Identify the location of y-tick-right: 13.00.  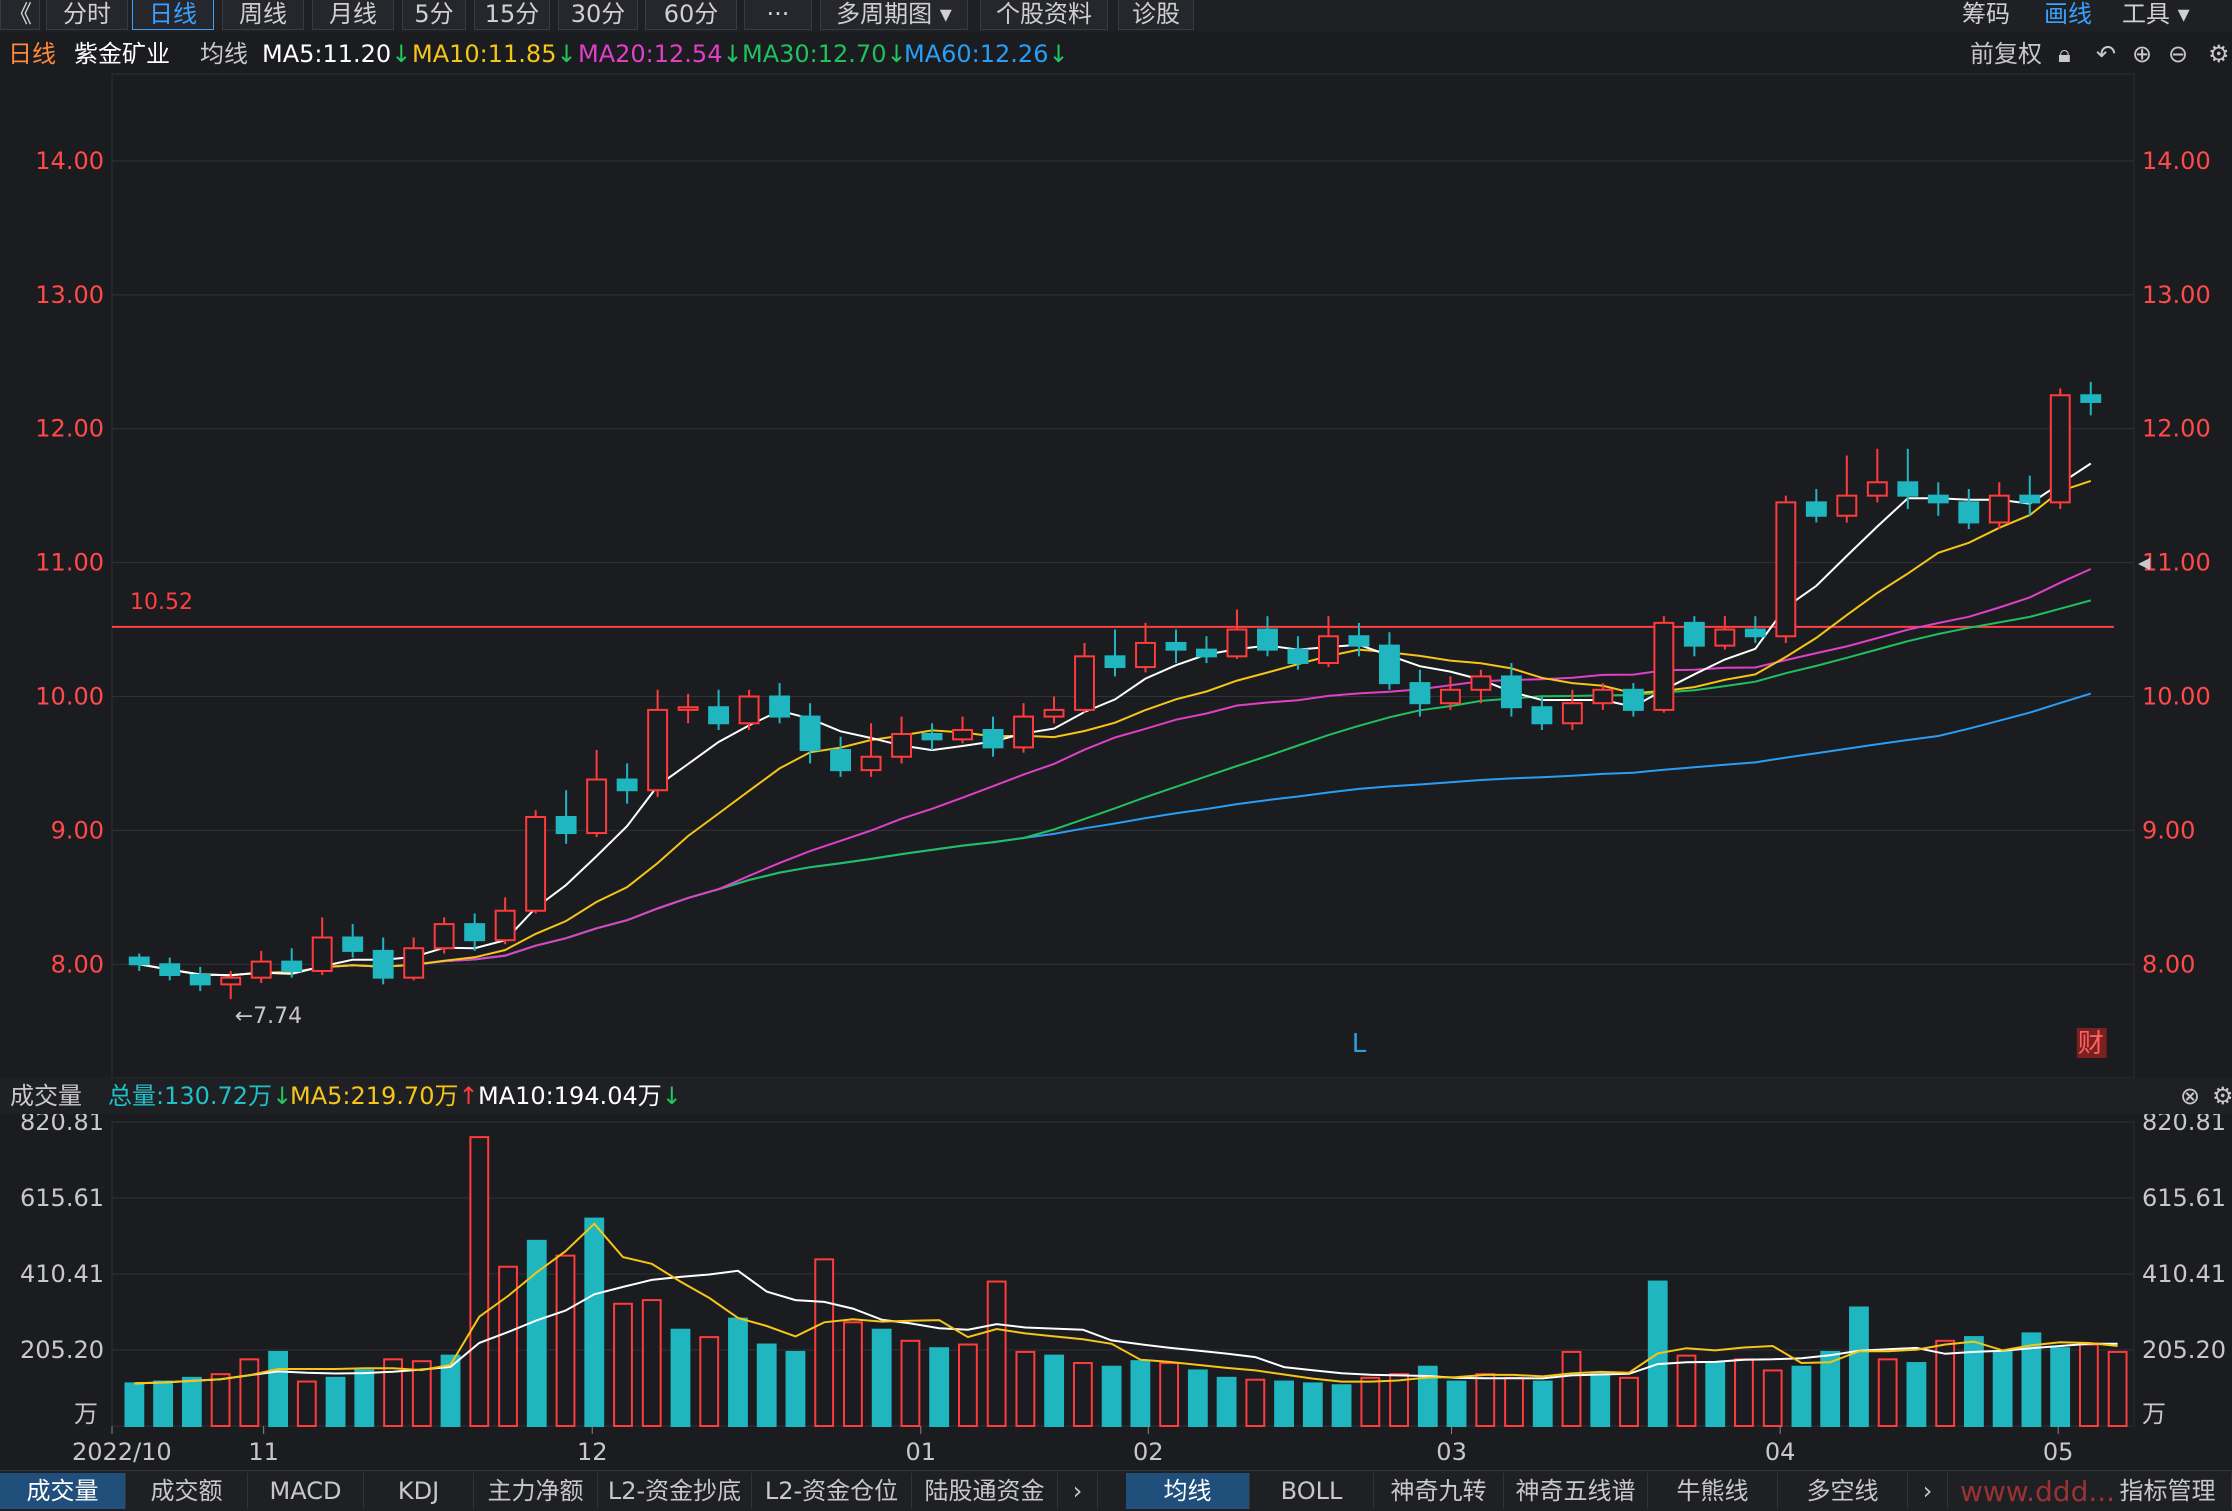
(2176, 295).